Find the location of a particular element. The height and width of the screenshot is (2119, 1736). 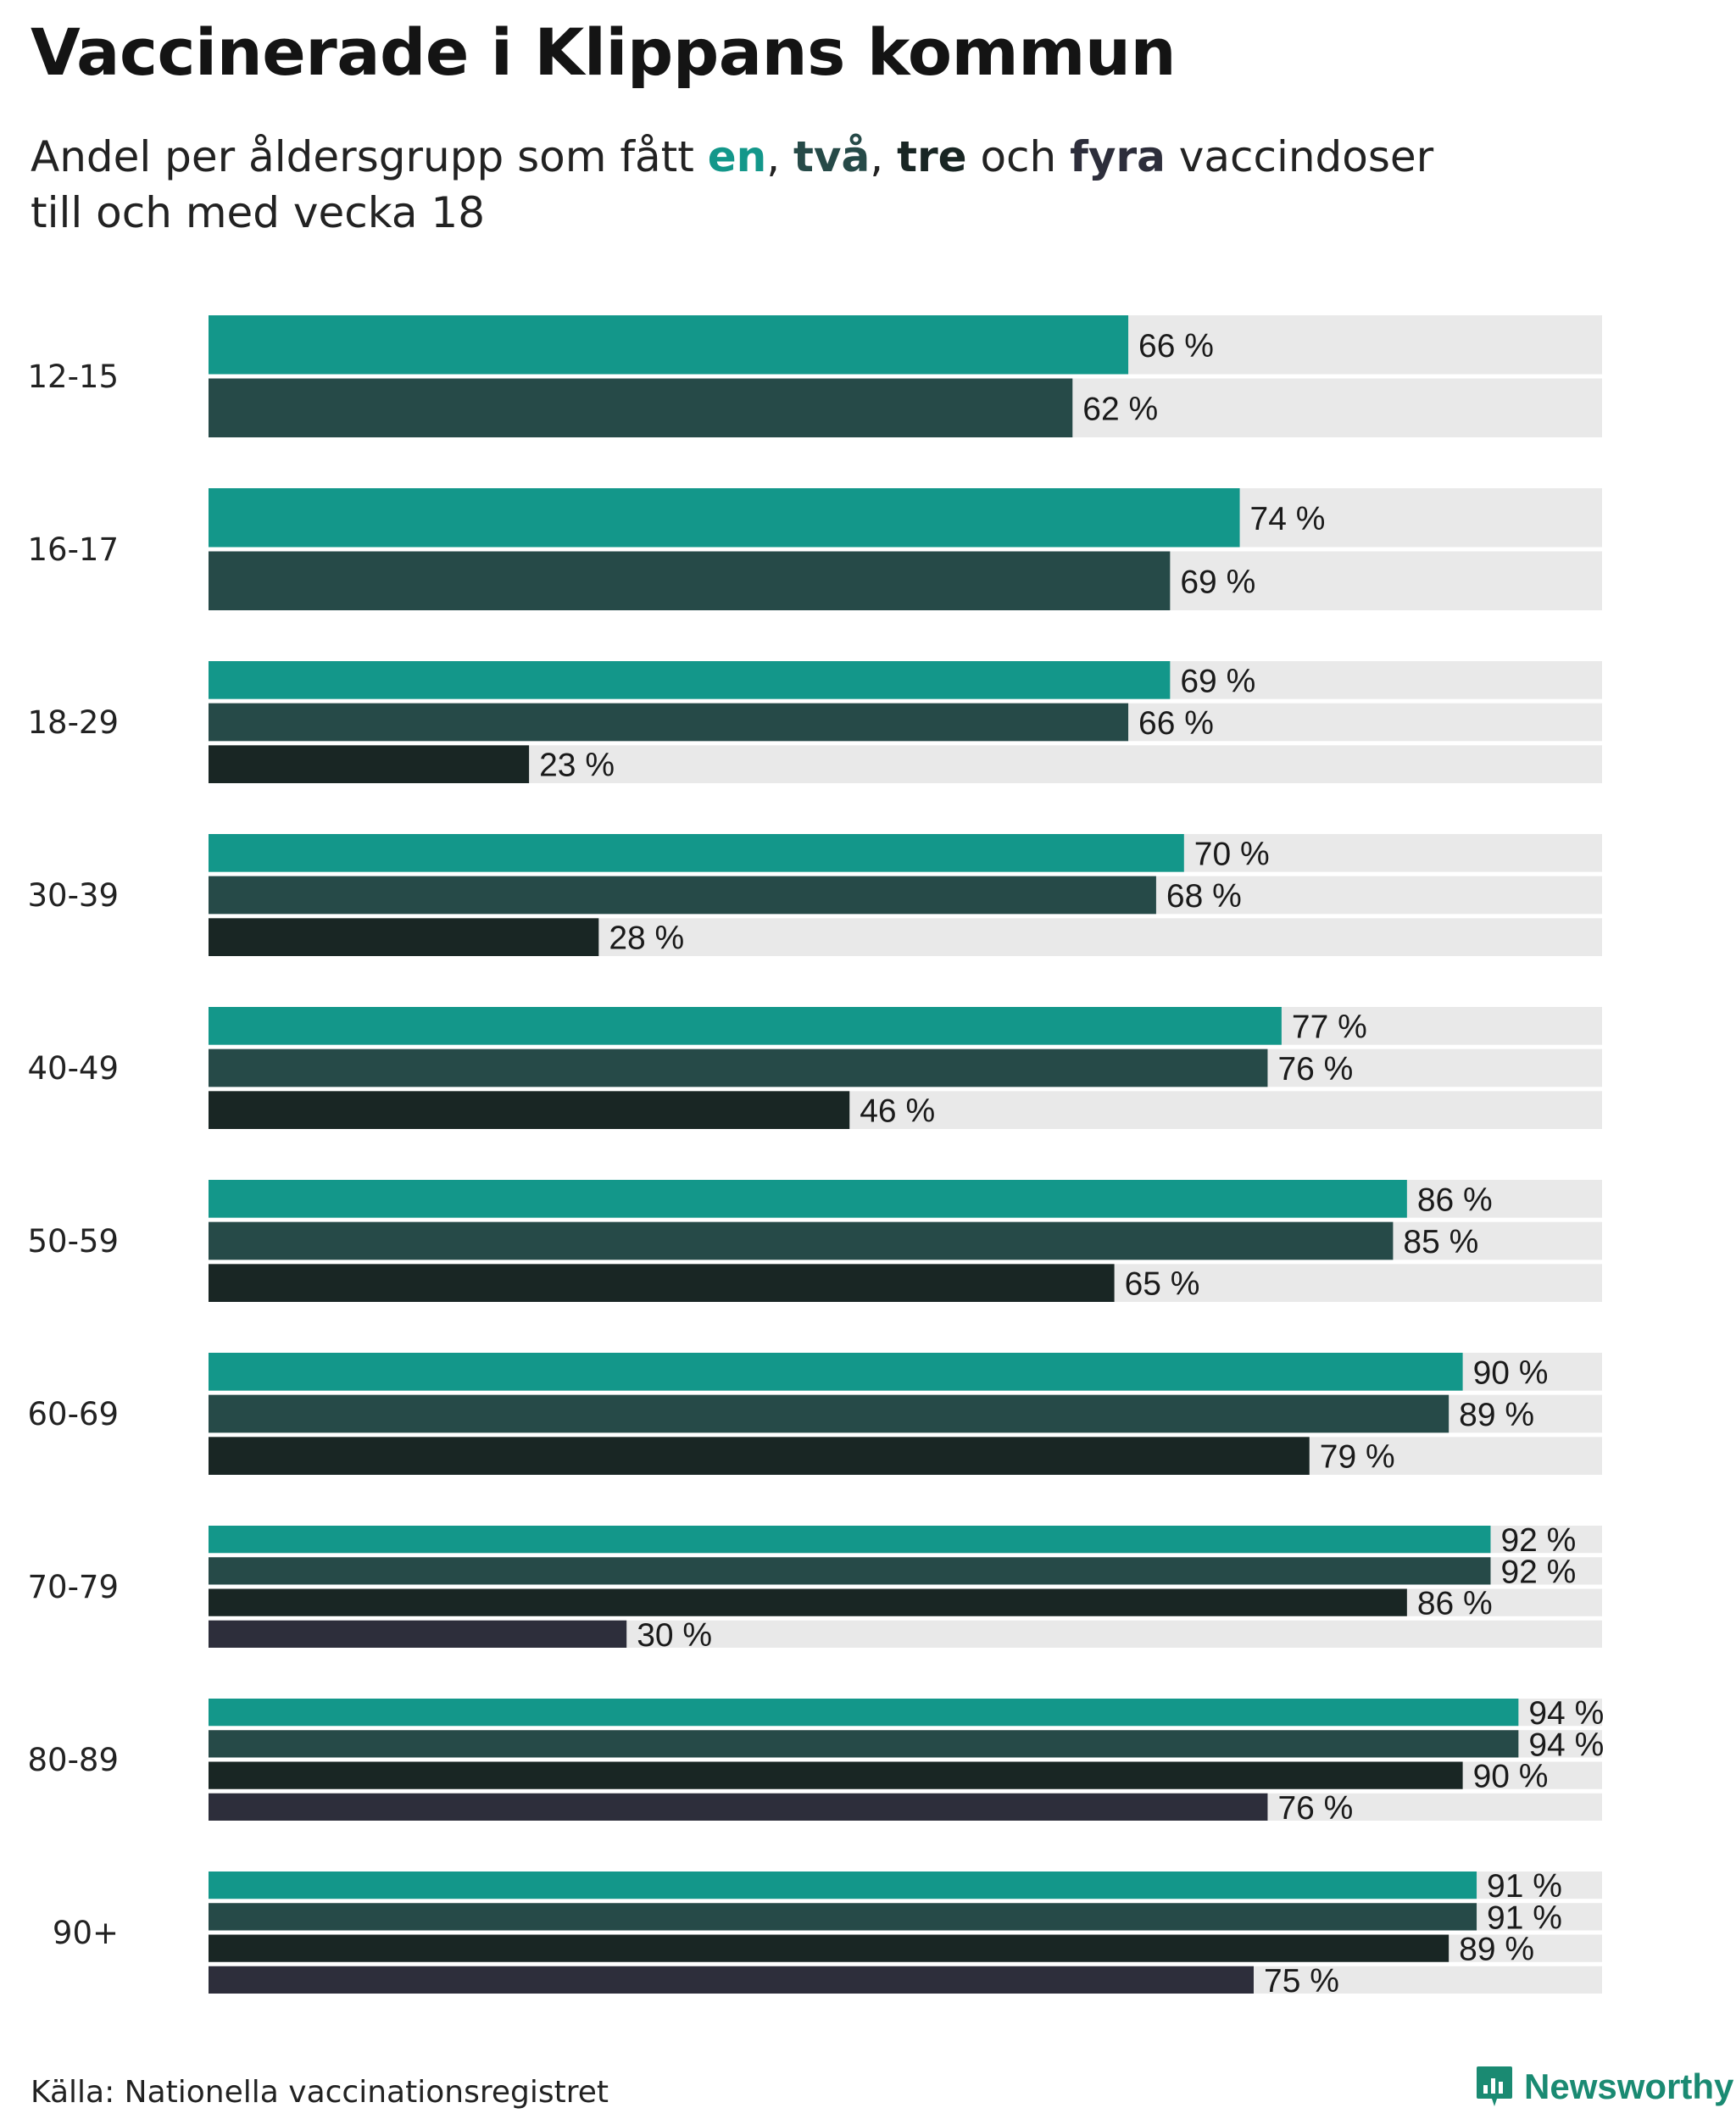

bar-value-label: 70 % is located at coordinates (1232, 854).